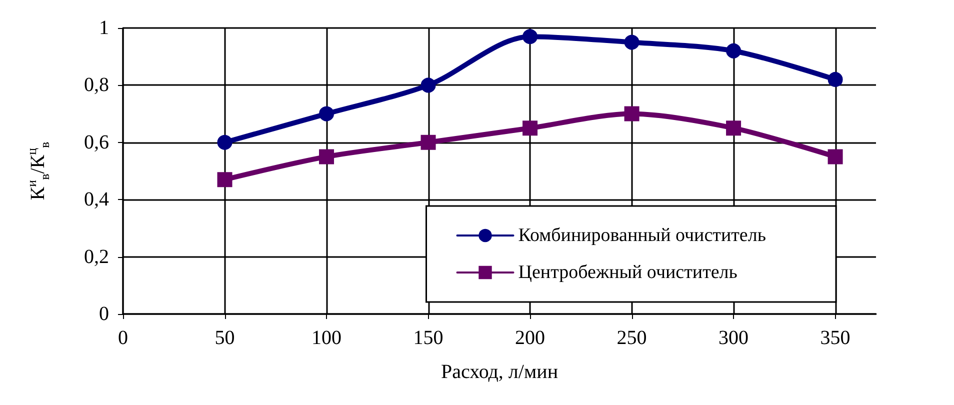  I want to click on y-tick-label: 0,4, so click(96, 199).